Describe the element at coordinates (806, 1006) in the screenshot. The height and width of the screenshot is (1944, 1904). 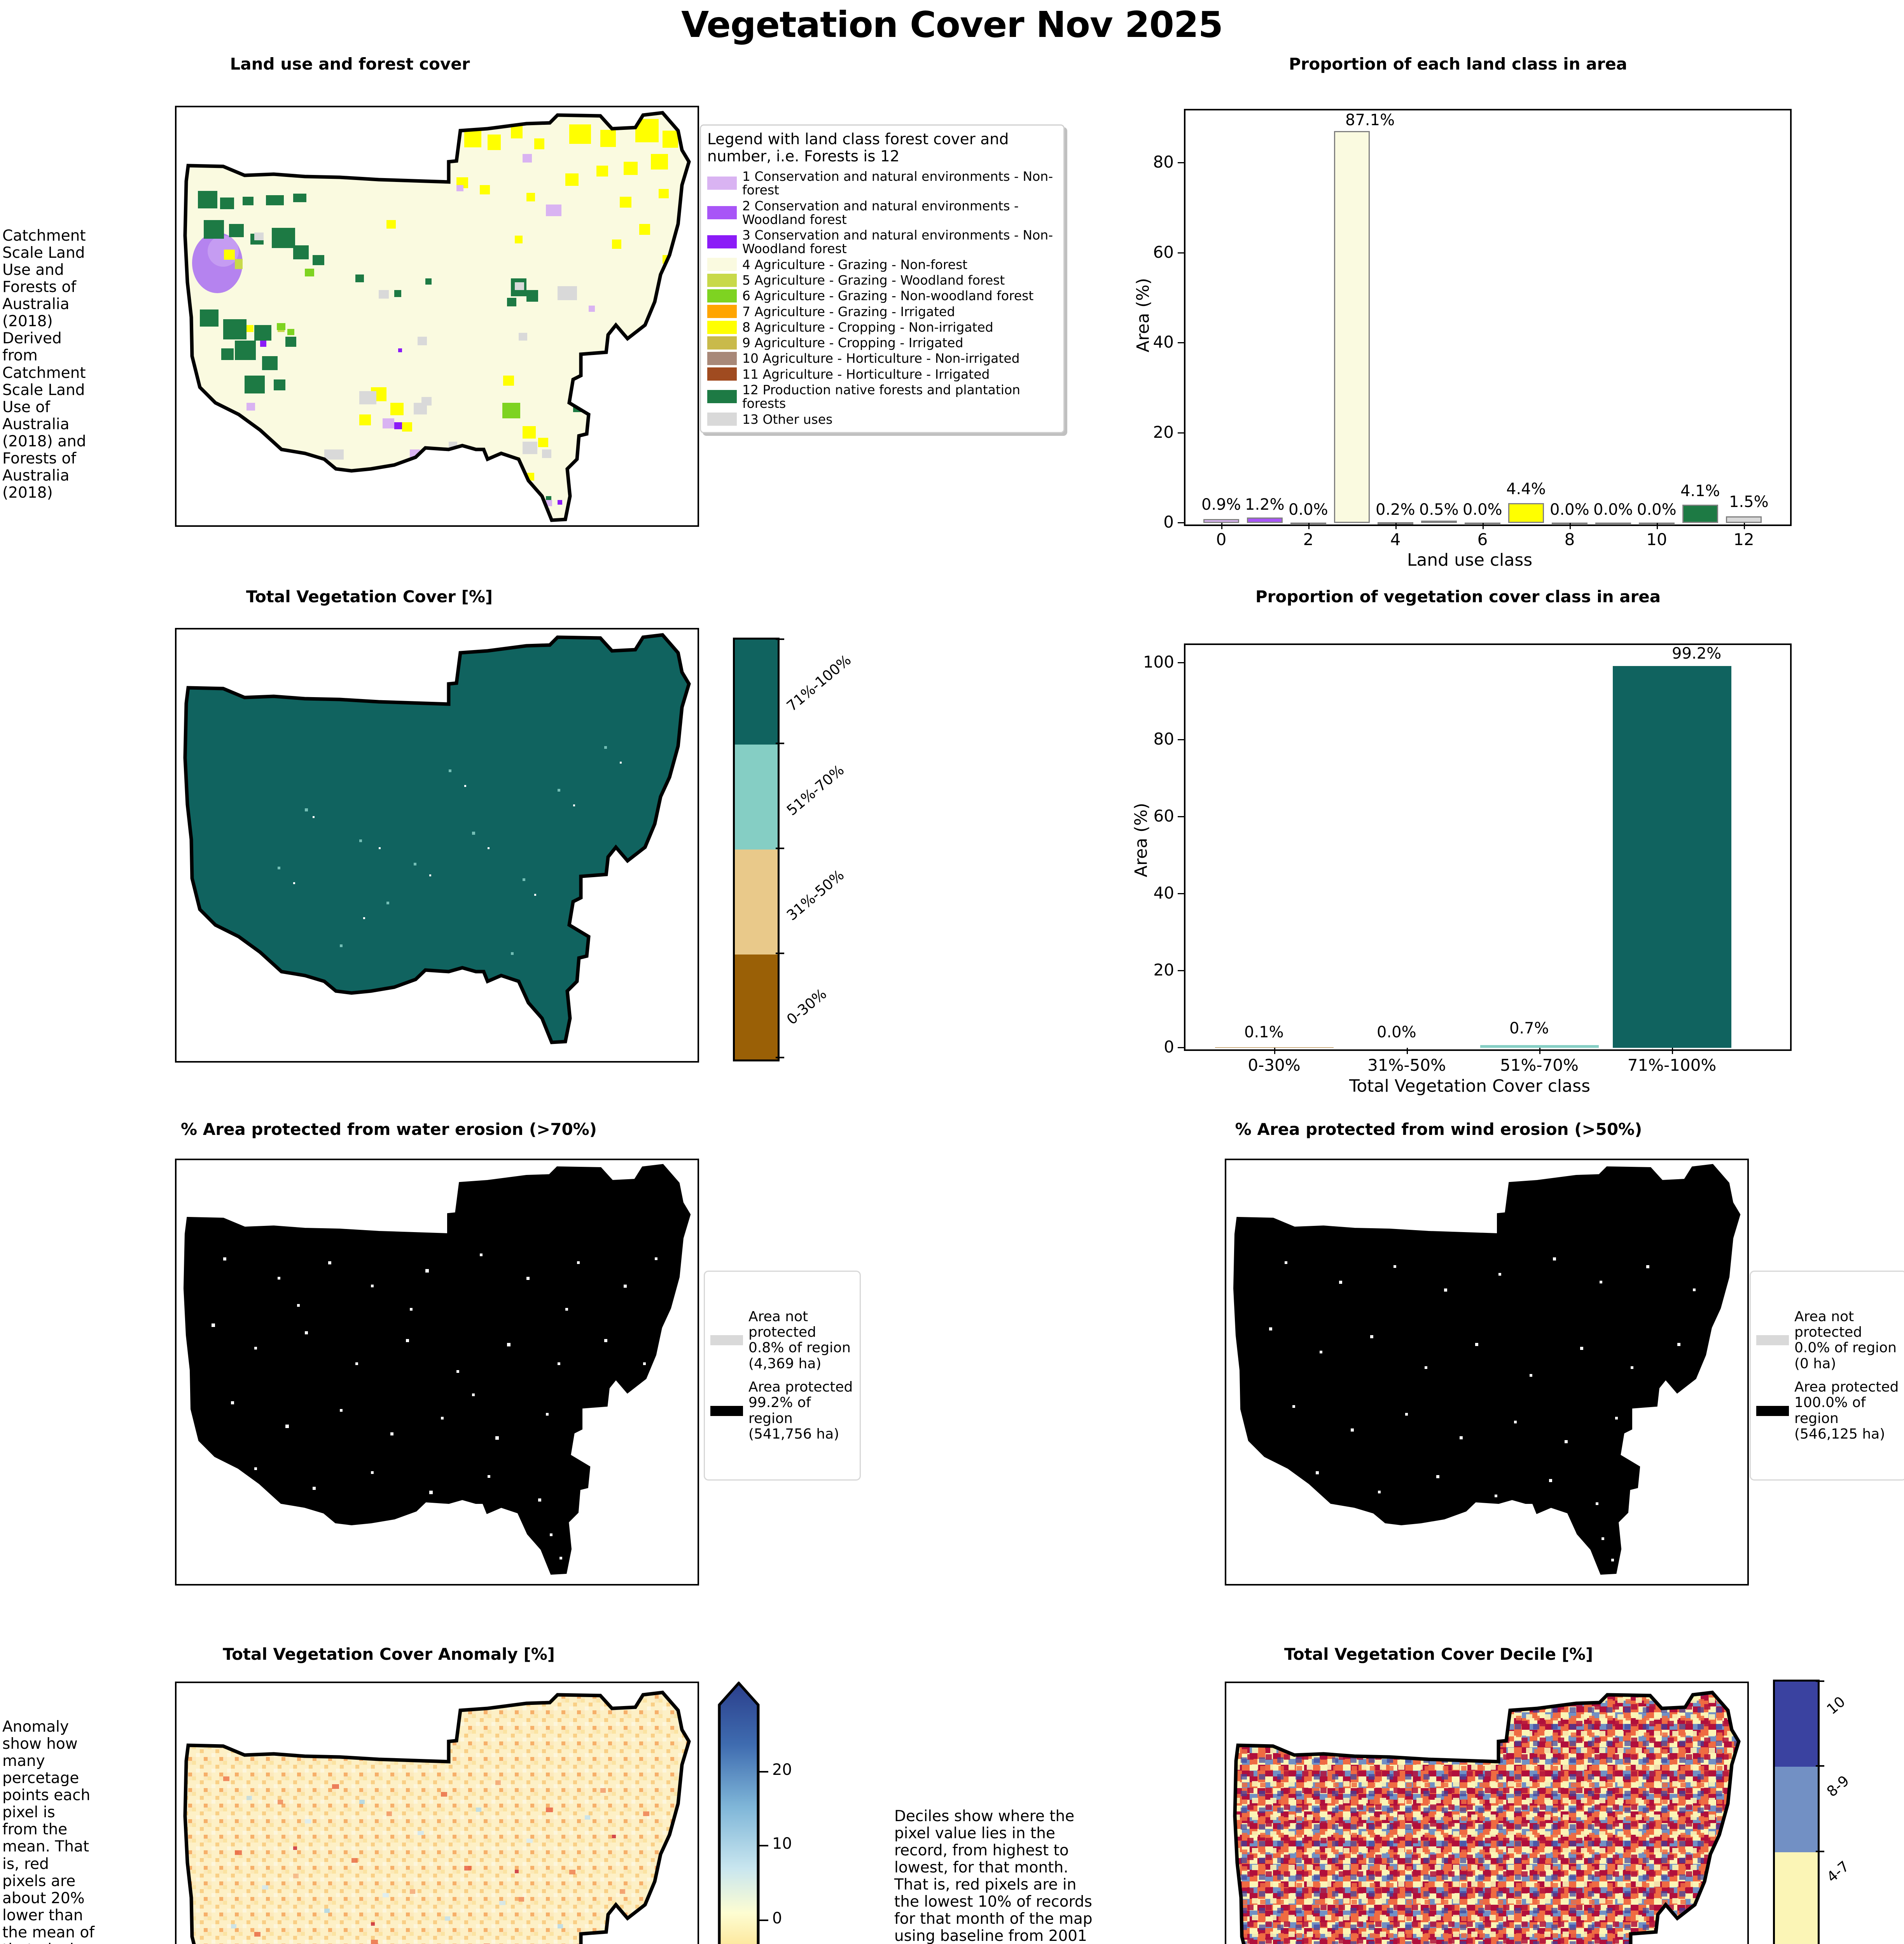
I see `colorbar-label-0-30: 0-30%` at that location.